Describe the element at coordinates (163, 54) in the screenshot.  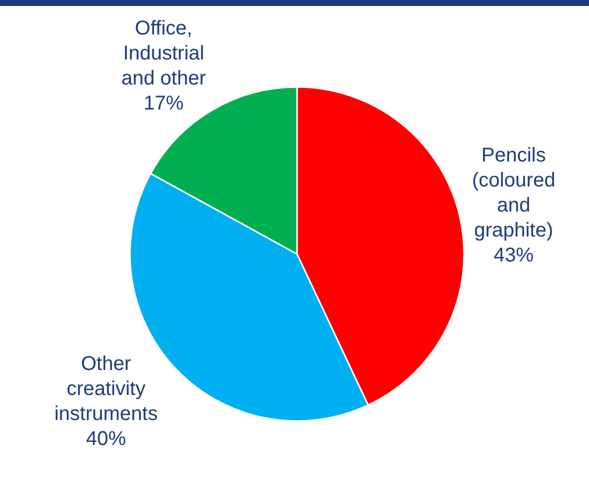
I see `slice-label: Office, Industrial and other` at that location.